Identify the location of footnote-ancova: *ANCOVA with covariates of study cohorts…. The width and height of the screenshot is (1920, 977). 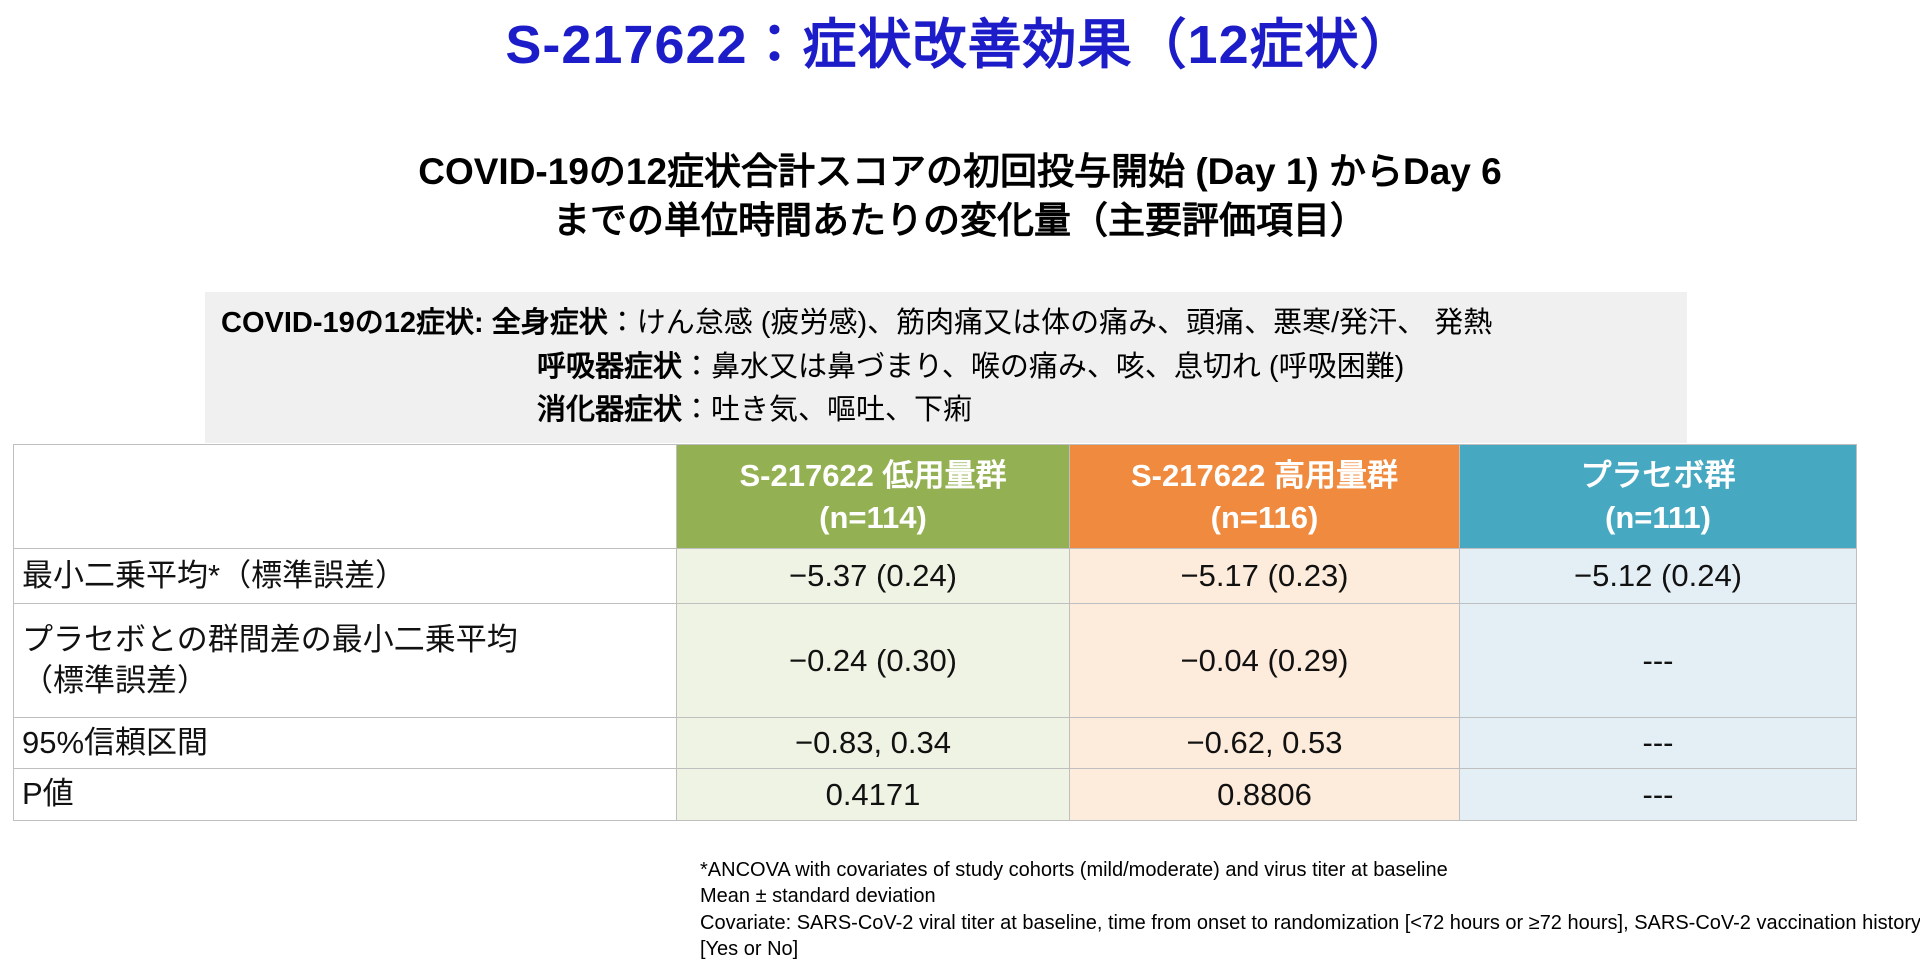
(1074, 870).